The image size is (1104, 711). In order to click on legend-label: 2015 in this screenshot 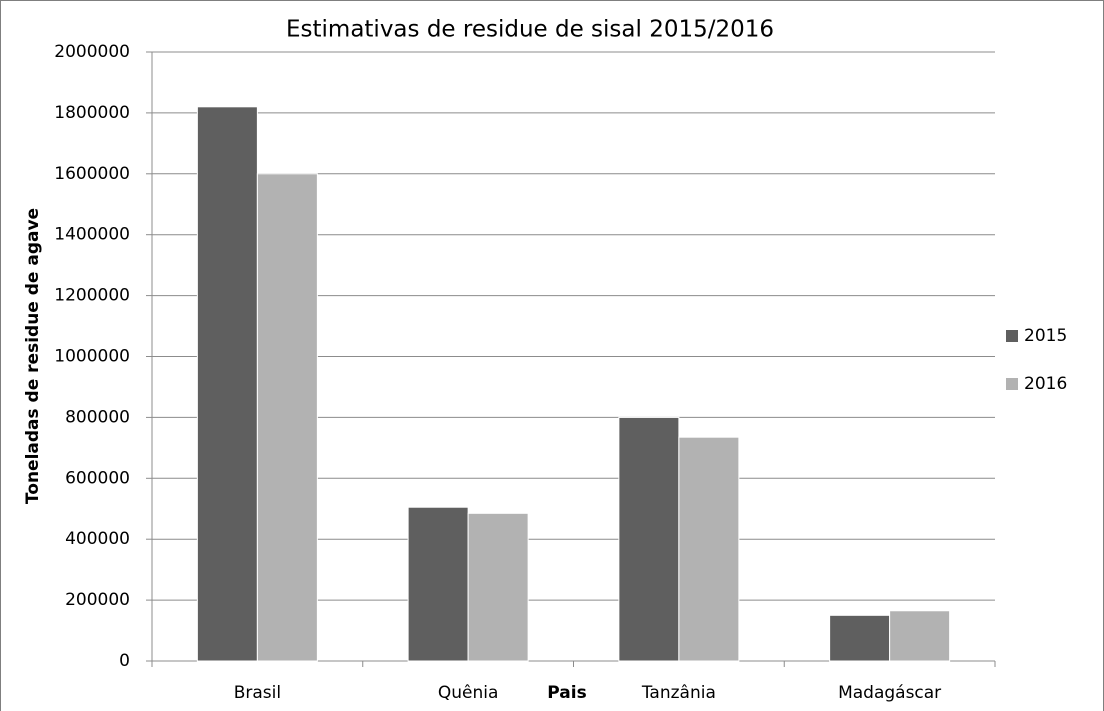, I will do `click(1045, 336)`.